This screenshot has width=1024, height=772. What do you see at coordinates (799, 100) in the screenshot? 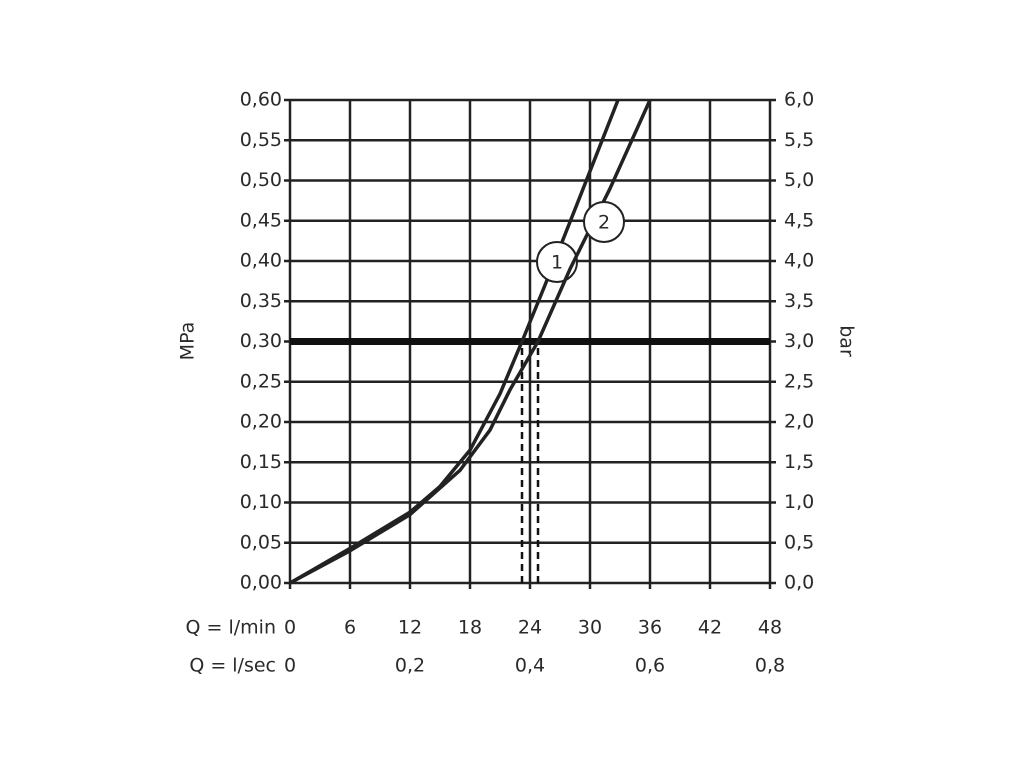
I see `y2-tick-label: 6,0` at bounding box center [799, 100].